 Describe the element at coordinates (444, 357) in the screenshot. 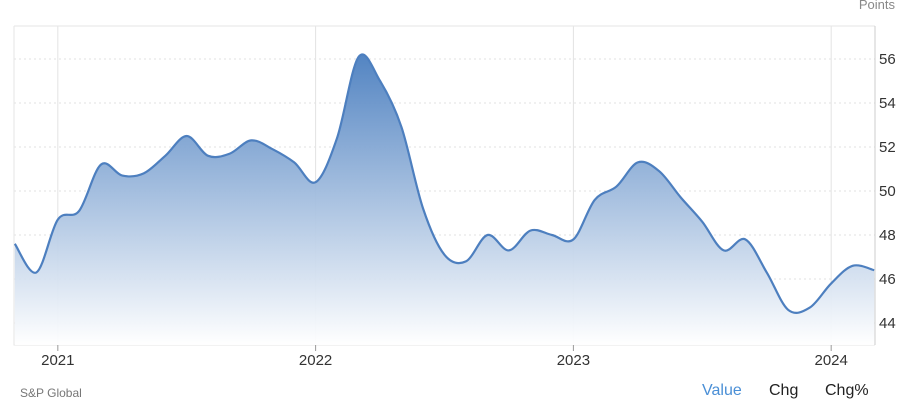

I see `x-axis: 2021 2022 2023 2024` at that location.